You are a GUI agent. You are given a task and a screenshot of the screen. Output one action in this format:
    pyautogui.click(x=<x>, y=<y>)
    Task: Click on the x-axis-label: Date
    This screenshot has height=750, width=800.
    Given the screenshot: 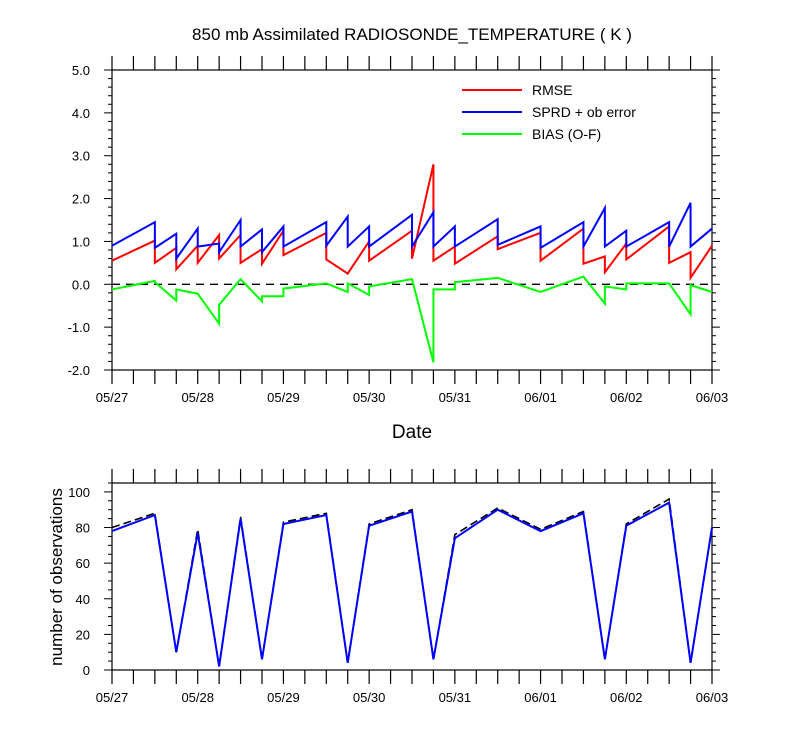 What is the action you would take?
    pyautogui.click(x=412, y=432)
    